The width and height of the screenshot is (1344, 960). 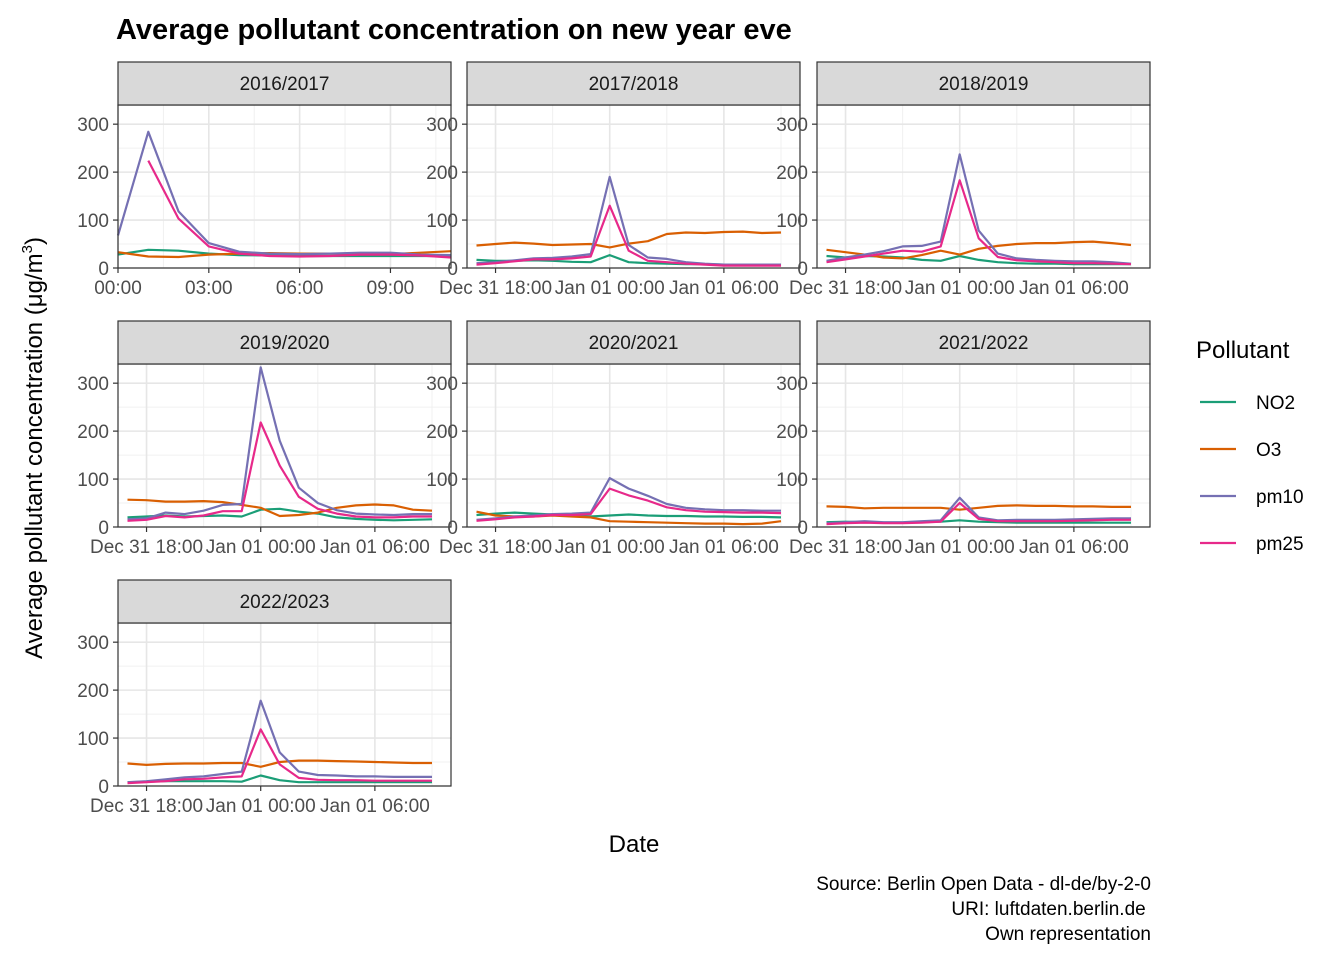 What do you see at coordinates (1280, 544) in the screenshot?
I see `legend-label: pm25` at bounding box center [1280, 544].